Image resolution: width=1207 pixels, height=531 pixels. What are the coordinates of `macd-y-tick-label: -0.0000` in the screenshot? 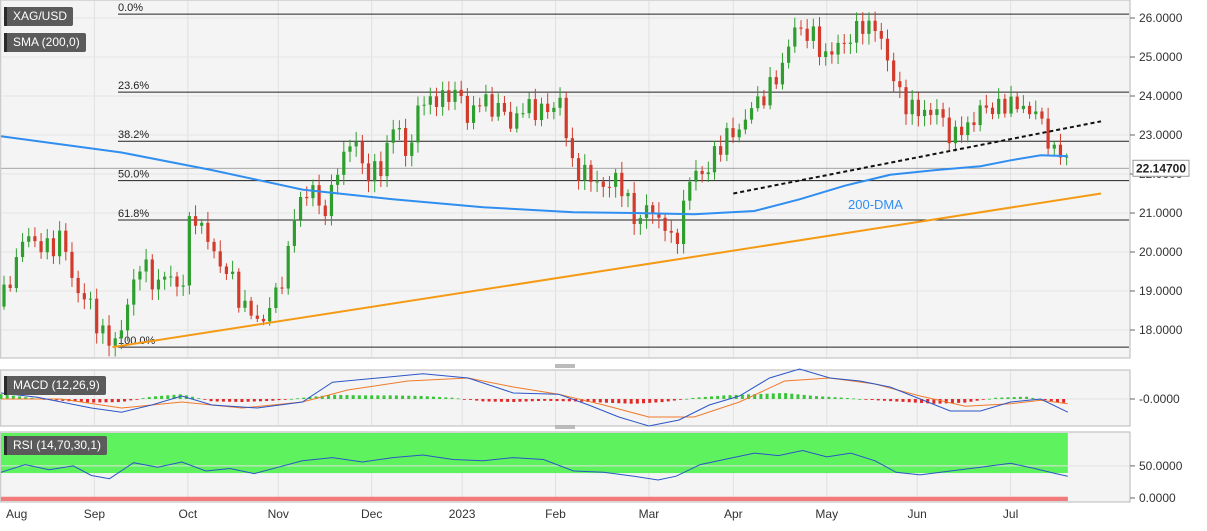 It's located at (1159, 399).